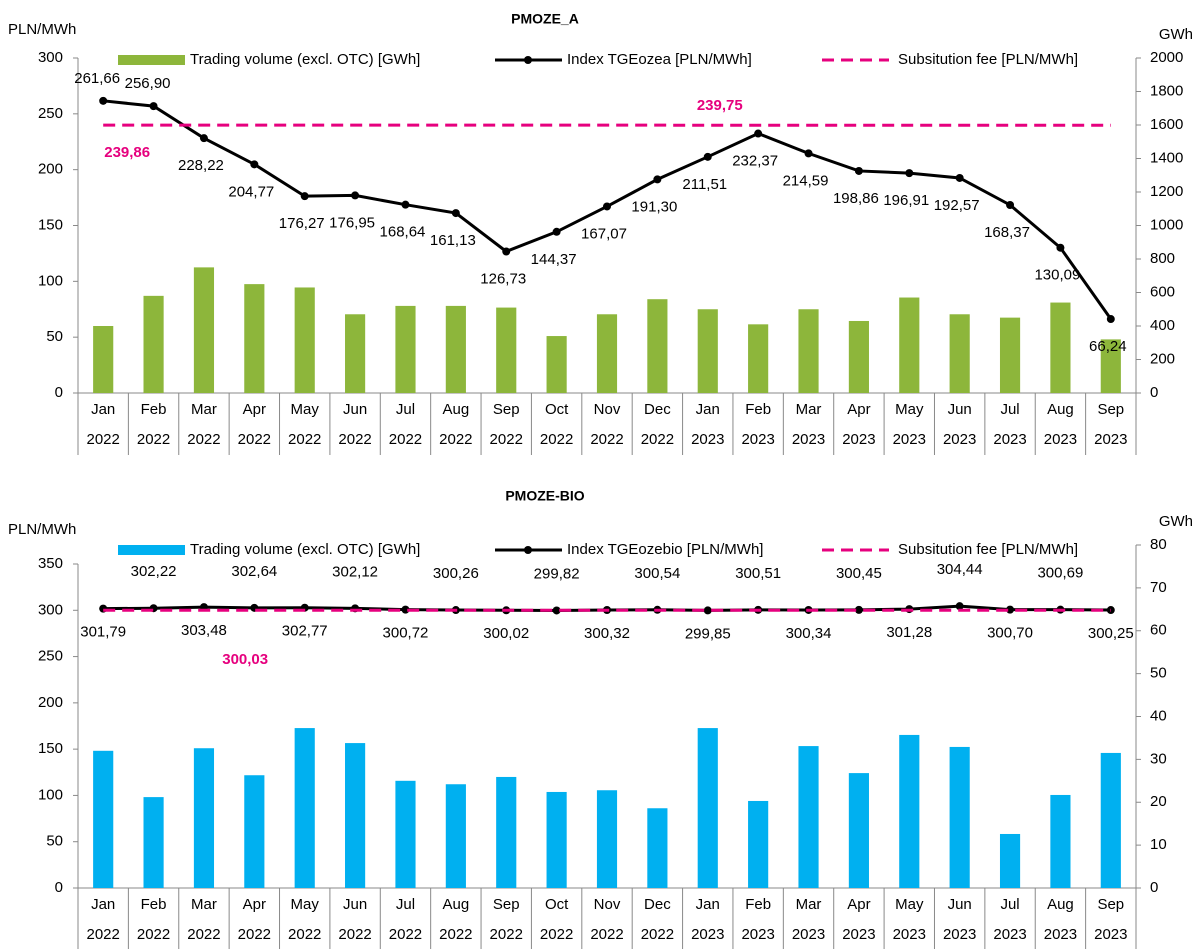  Describe the element at coordinates (758, 409) in the screenshot. I see `x-tick-label: Feb` at that location.